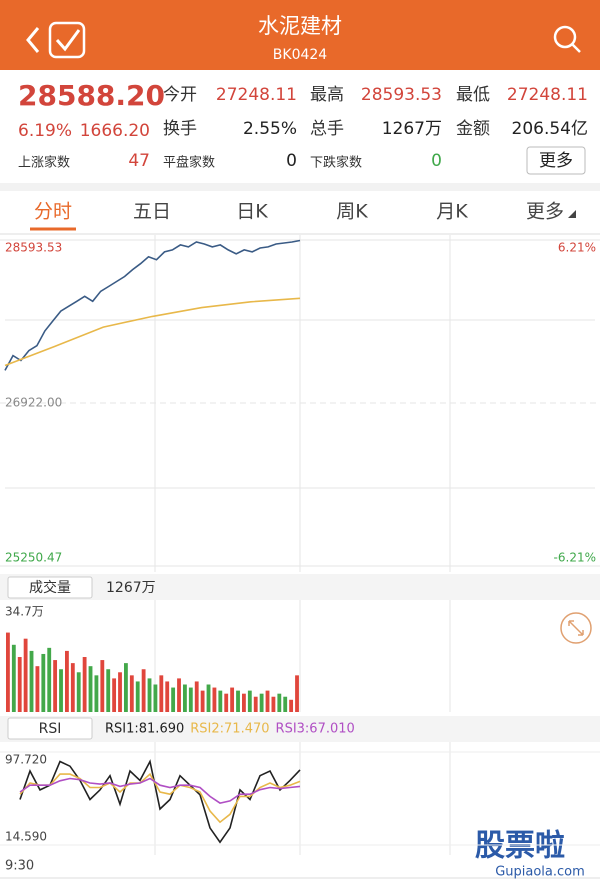  I want to click on expand-icon, so click(576, 628).